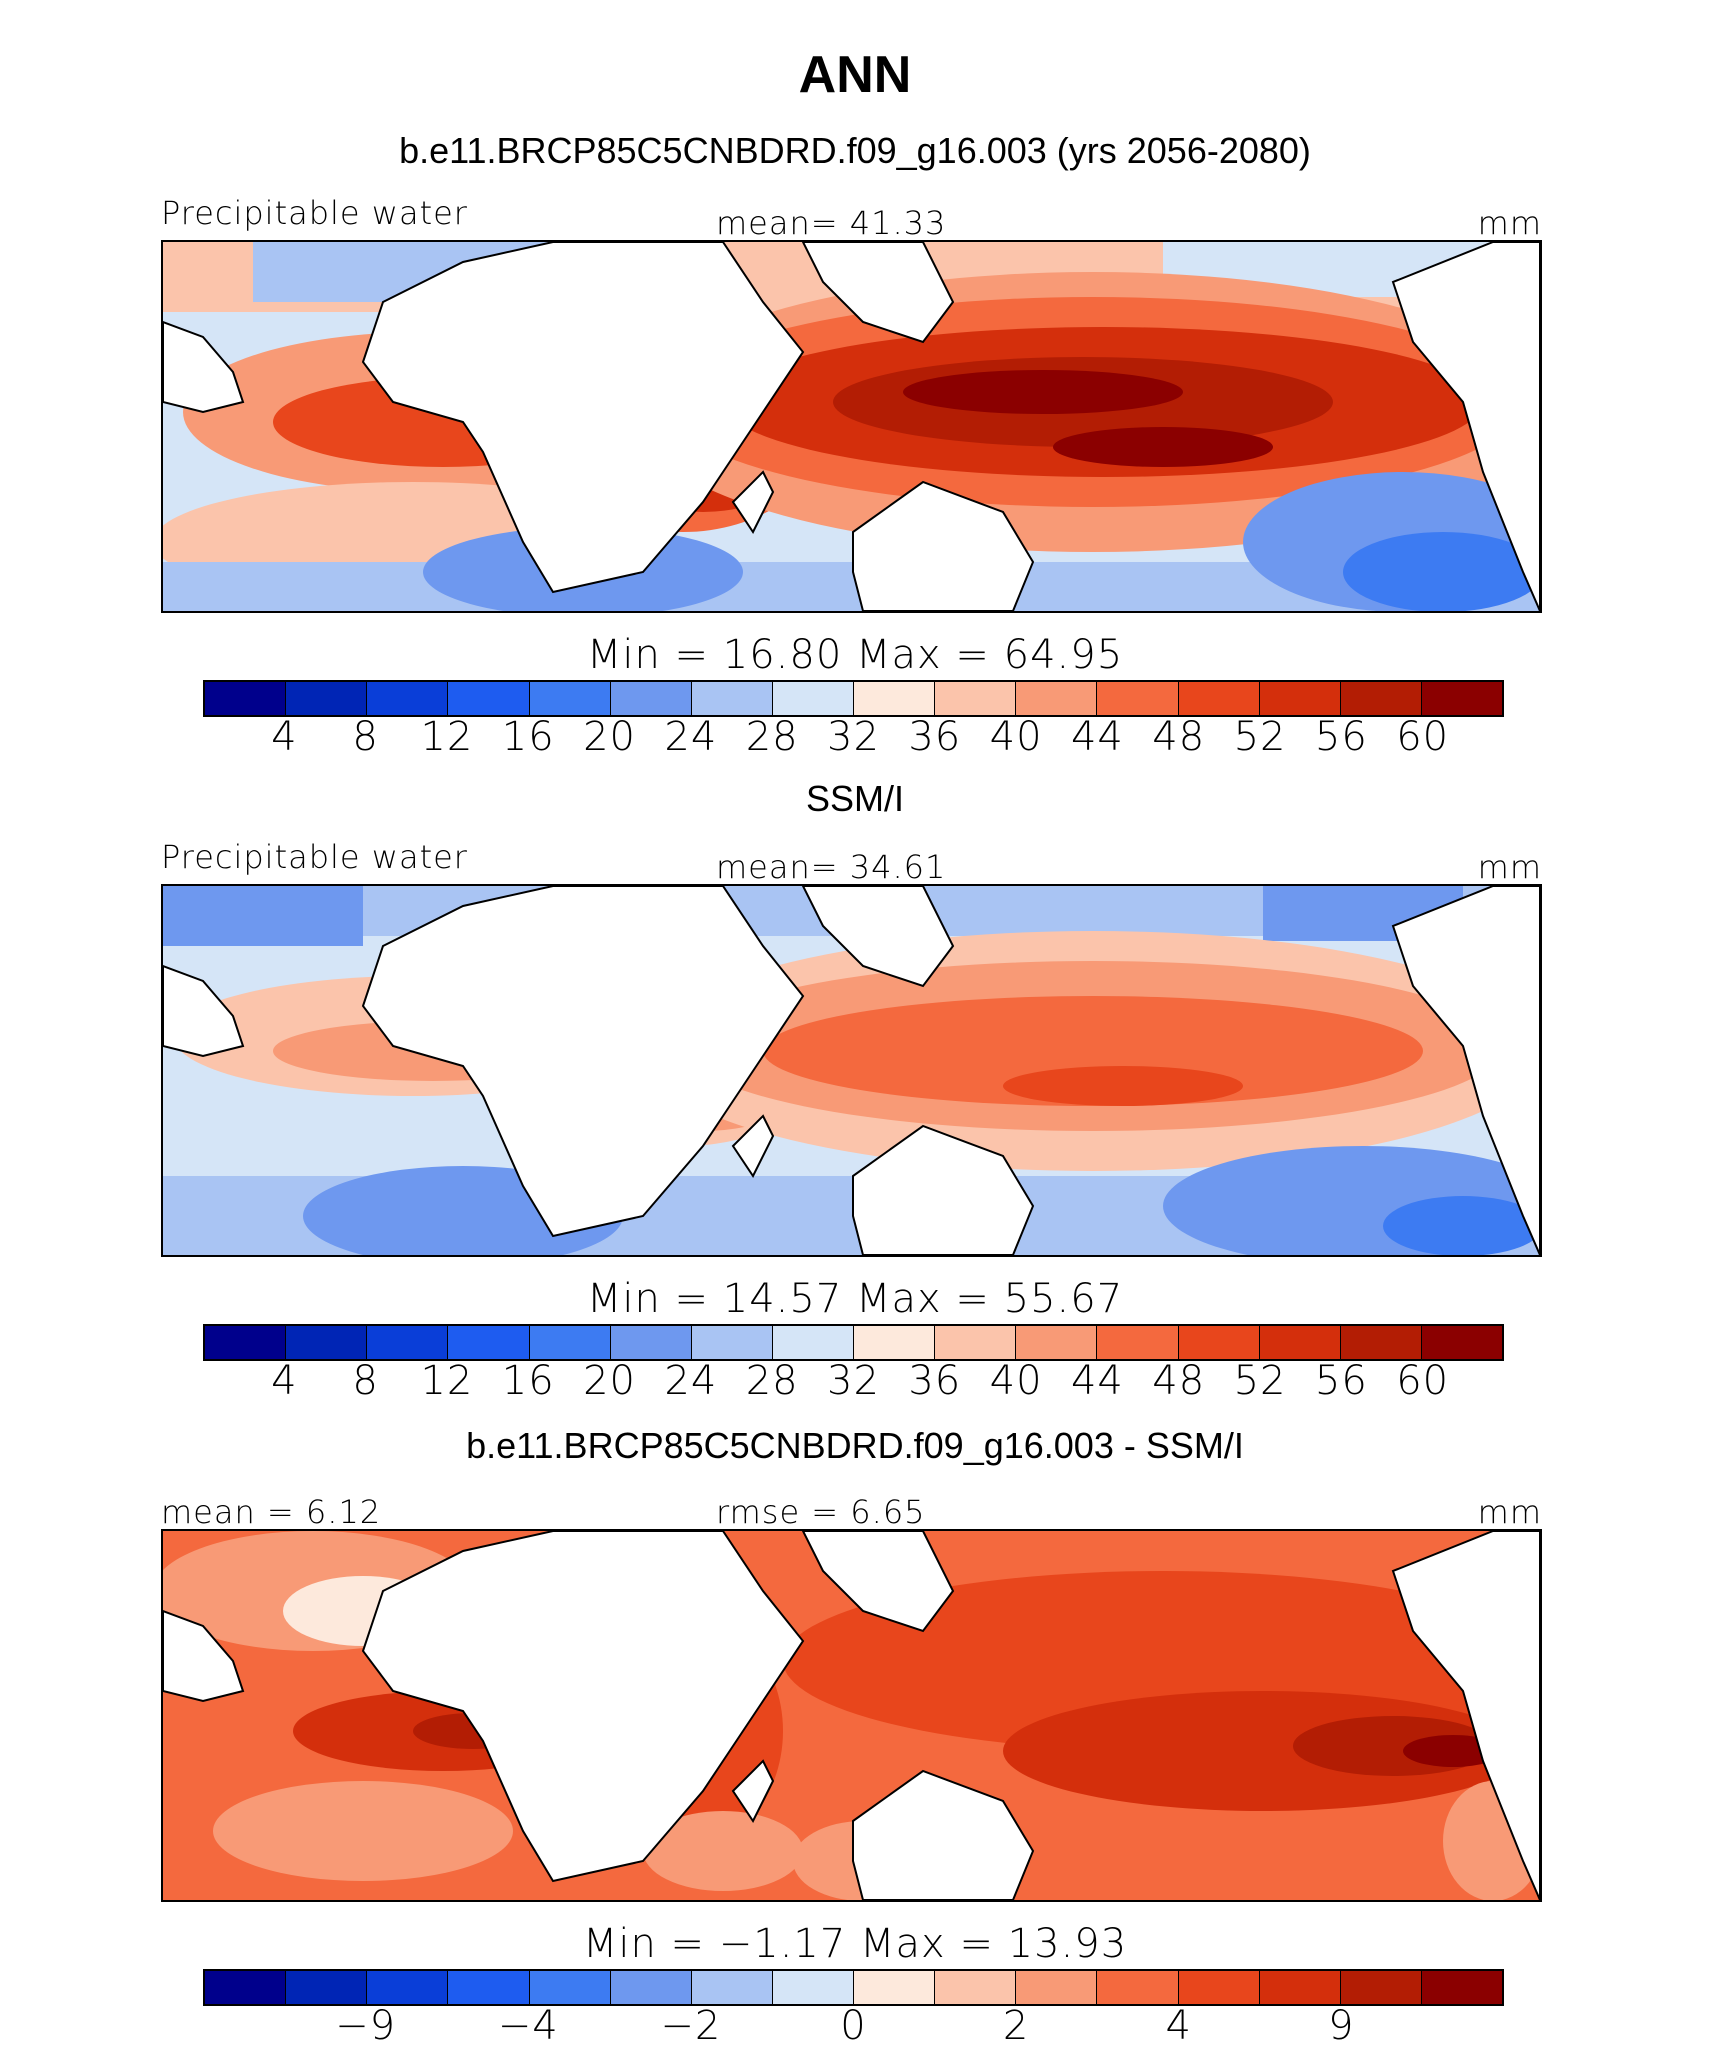 This screenshot has height=2067, width=1710. Describe the element at coordinates (855, 655) in the screenshot. I see `panel-1-range-label: Min = 16.80 Max = 64.95` at that location.